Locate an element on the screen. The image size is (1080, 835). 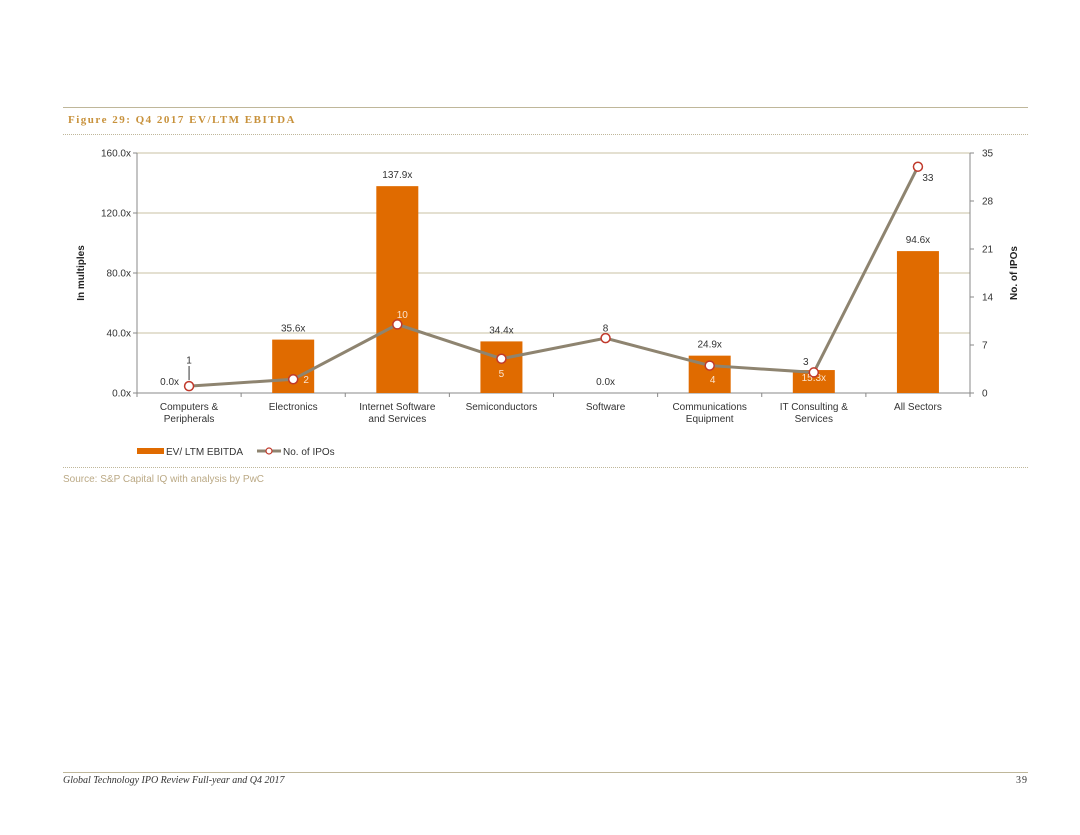
x-category-label: Equipment is located at coordinates (710, 419).